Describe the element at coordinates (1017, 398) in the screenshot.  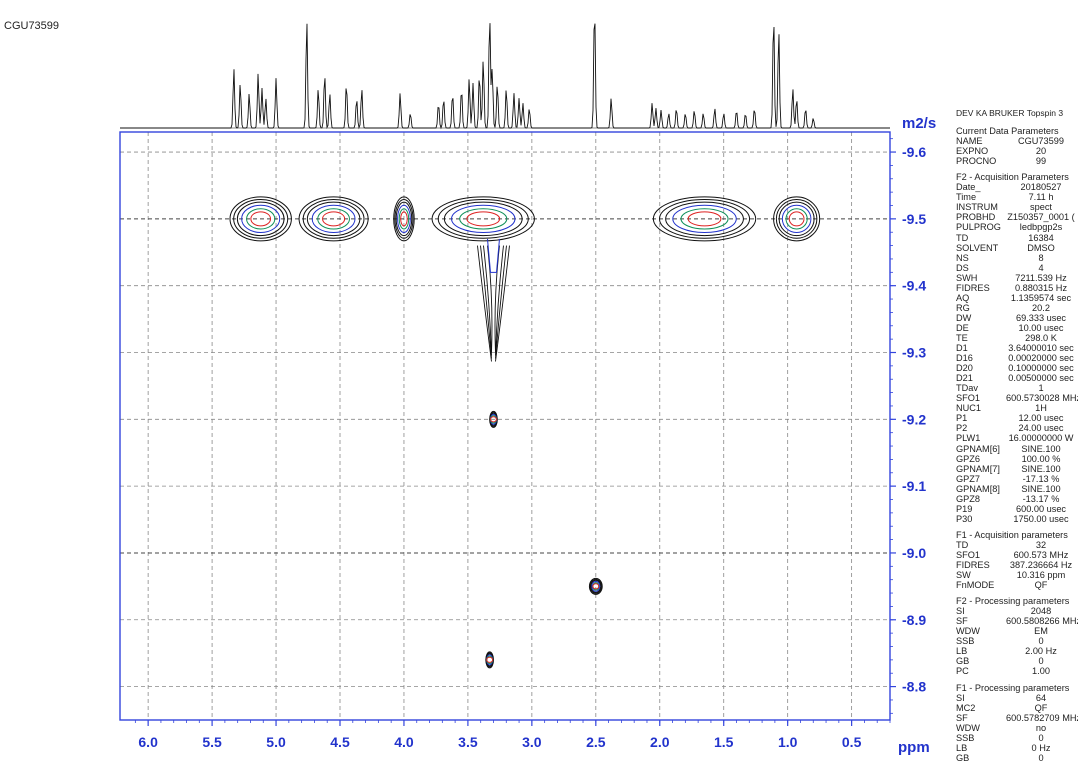
I see `param-row: SFO1 600.5730028 MHz` at that location.